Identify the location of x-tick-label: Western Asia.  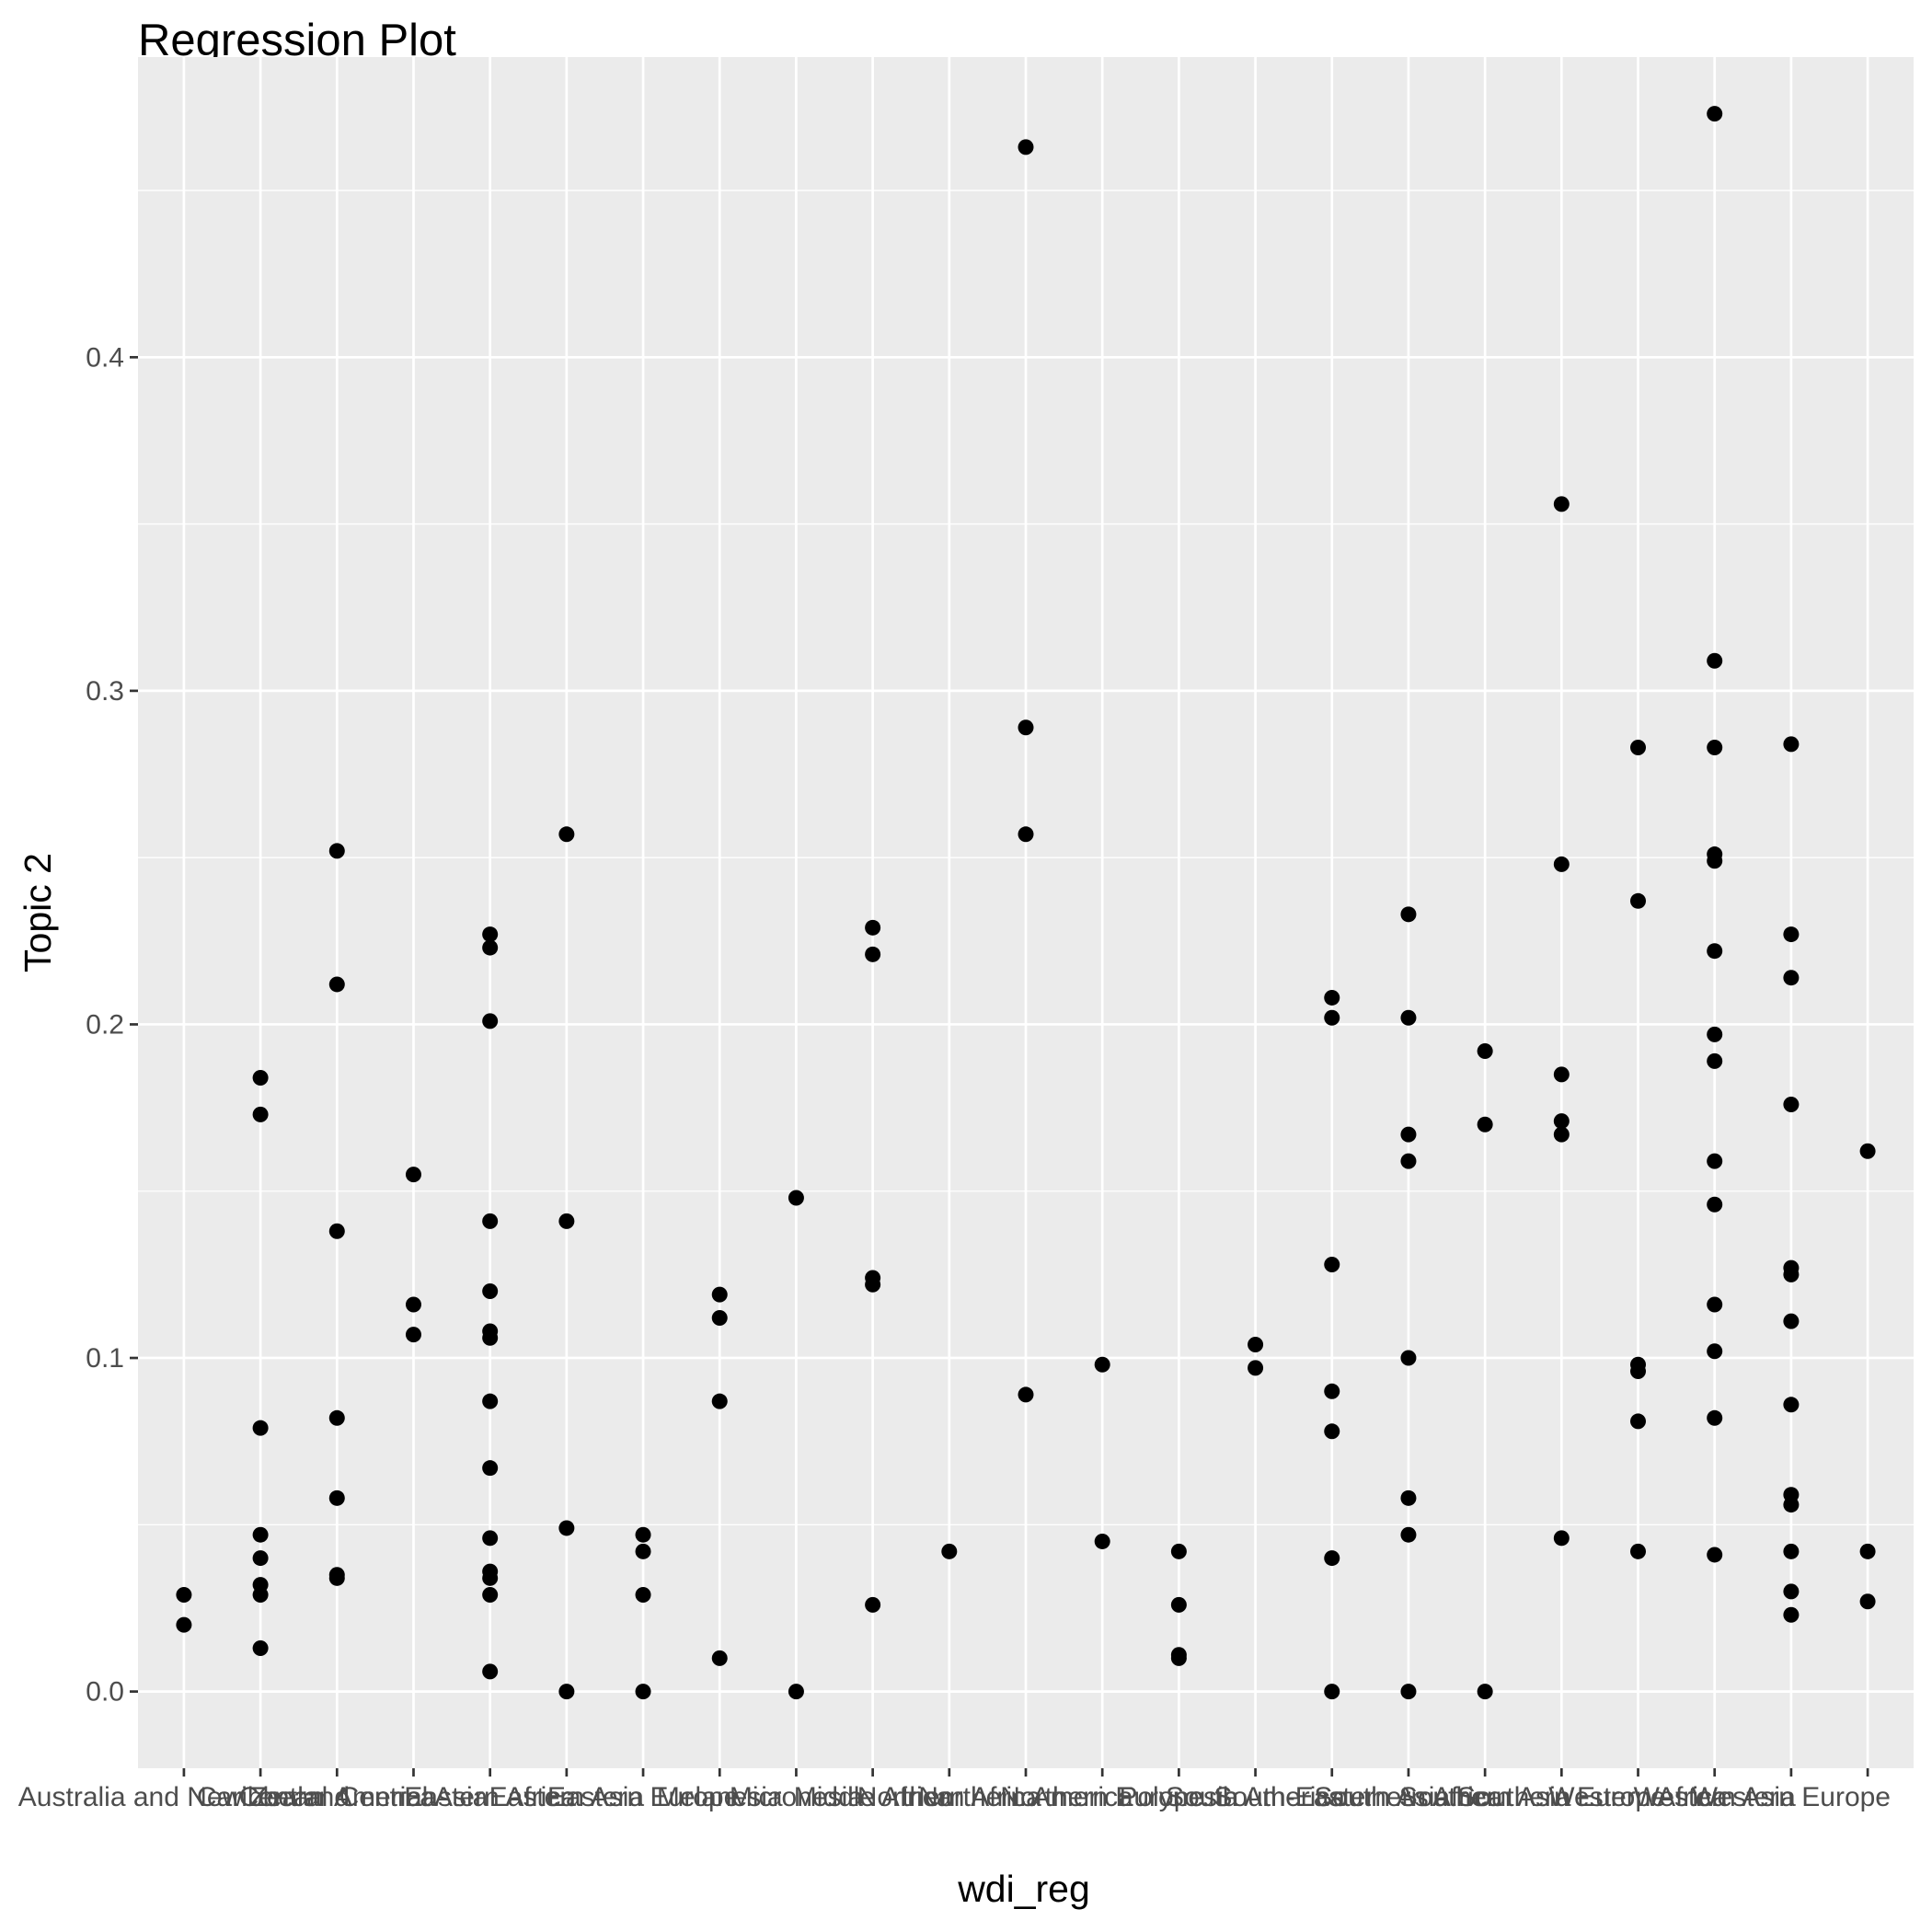
(1715, 1797).